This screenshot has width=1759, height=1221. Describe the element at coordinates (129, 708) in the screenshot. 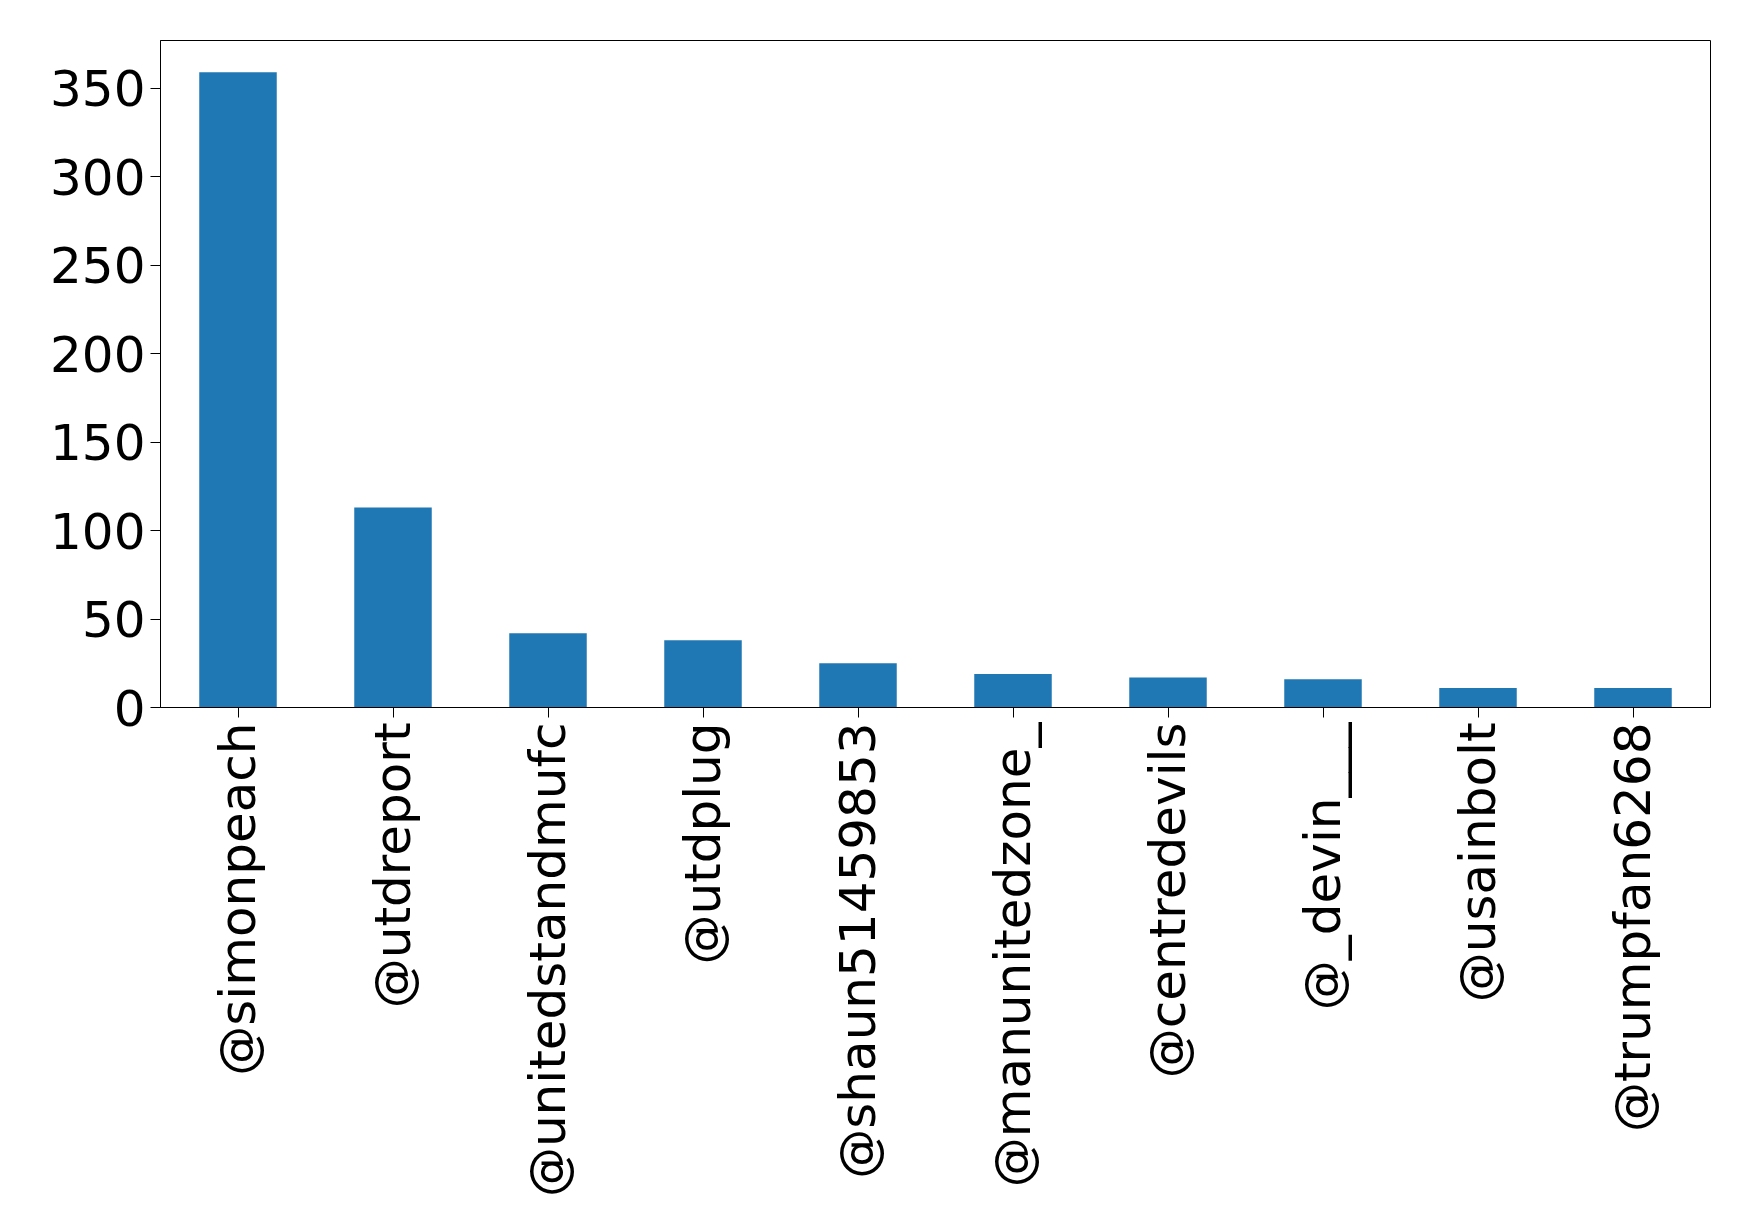

I see `y-tick-label: 0` at that location.